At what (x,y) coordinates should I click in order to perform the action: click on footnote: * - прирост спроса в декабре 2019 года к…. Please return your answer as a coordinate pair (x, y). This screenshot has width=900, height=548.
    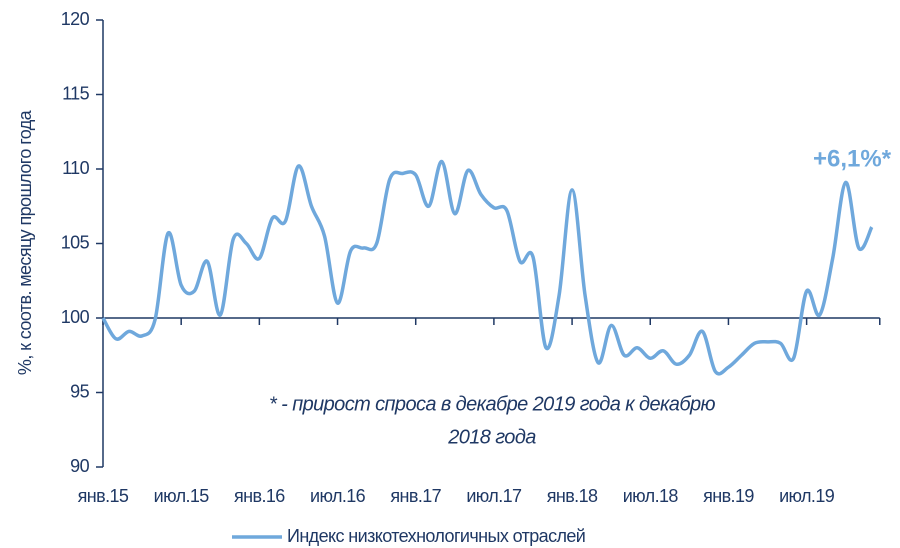
    Looking at the image, I should click on (492, 404).